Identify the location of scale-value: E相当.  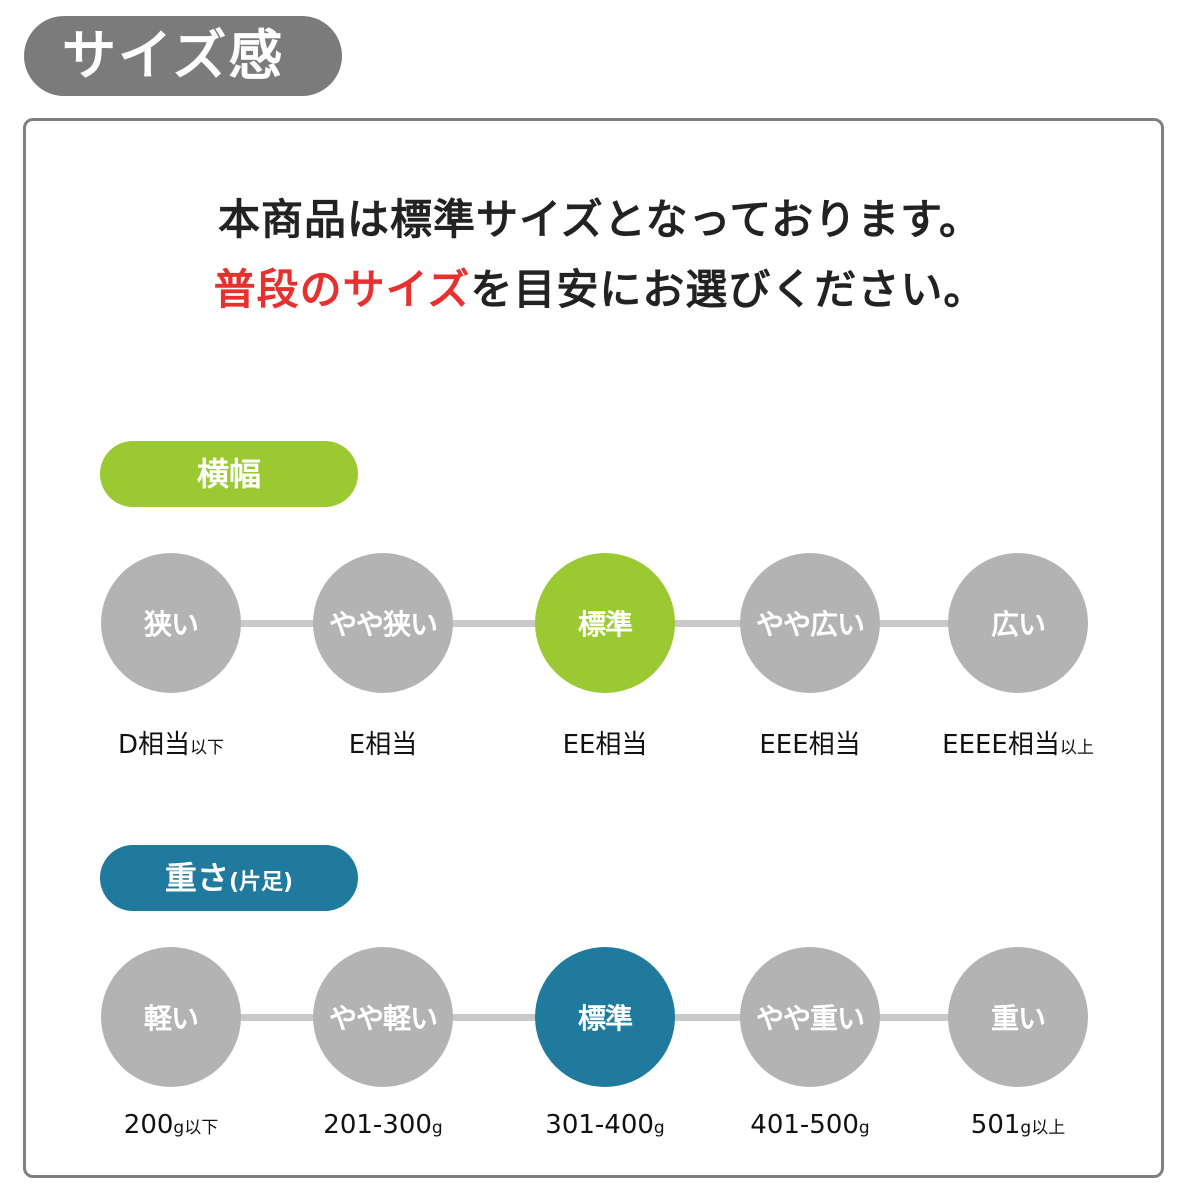
(383, 742).